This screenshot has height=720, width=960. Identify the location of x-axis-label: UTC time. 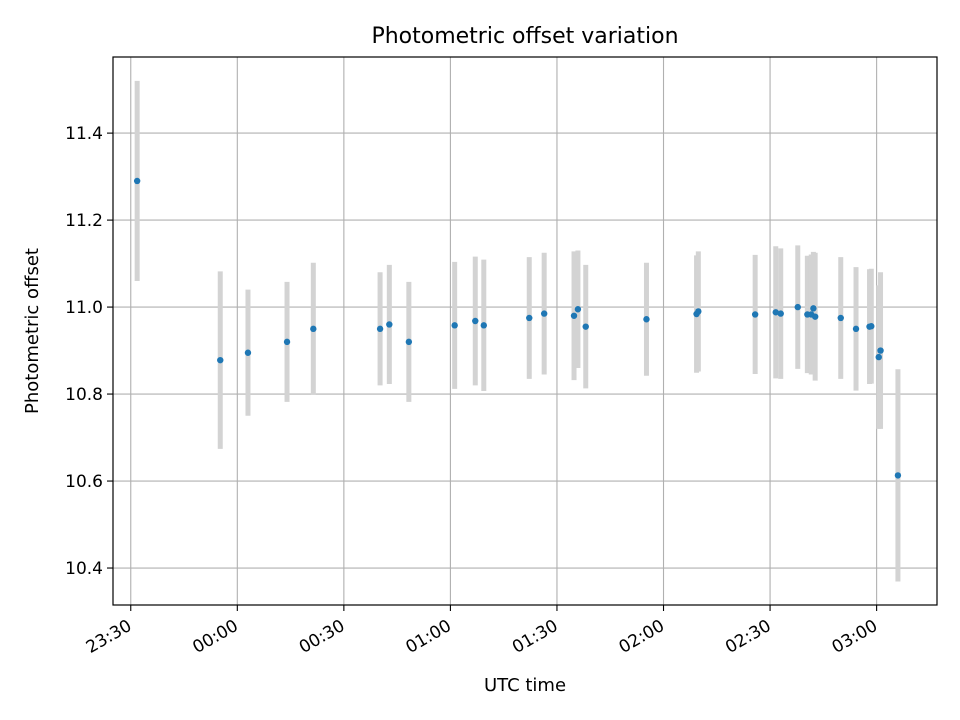
(525, 685).